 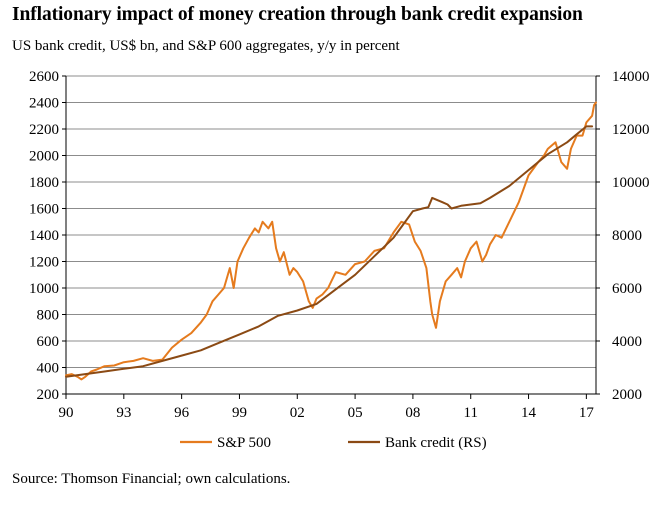 What do you see at coordinates (44, 289) in the screenshot?
I see `left-tick-label: 1000` at bounding box center [44, 289].